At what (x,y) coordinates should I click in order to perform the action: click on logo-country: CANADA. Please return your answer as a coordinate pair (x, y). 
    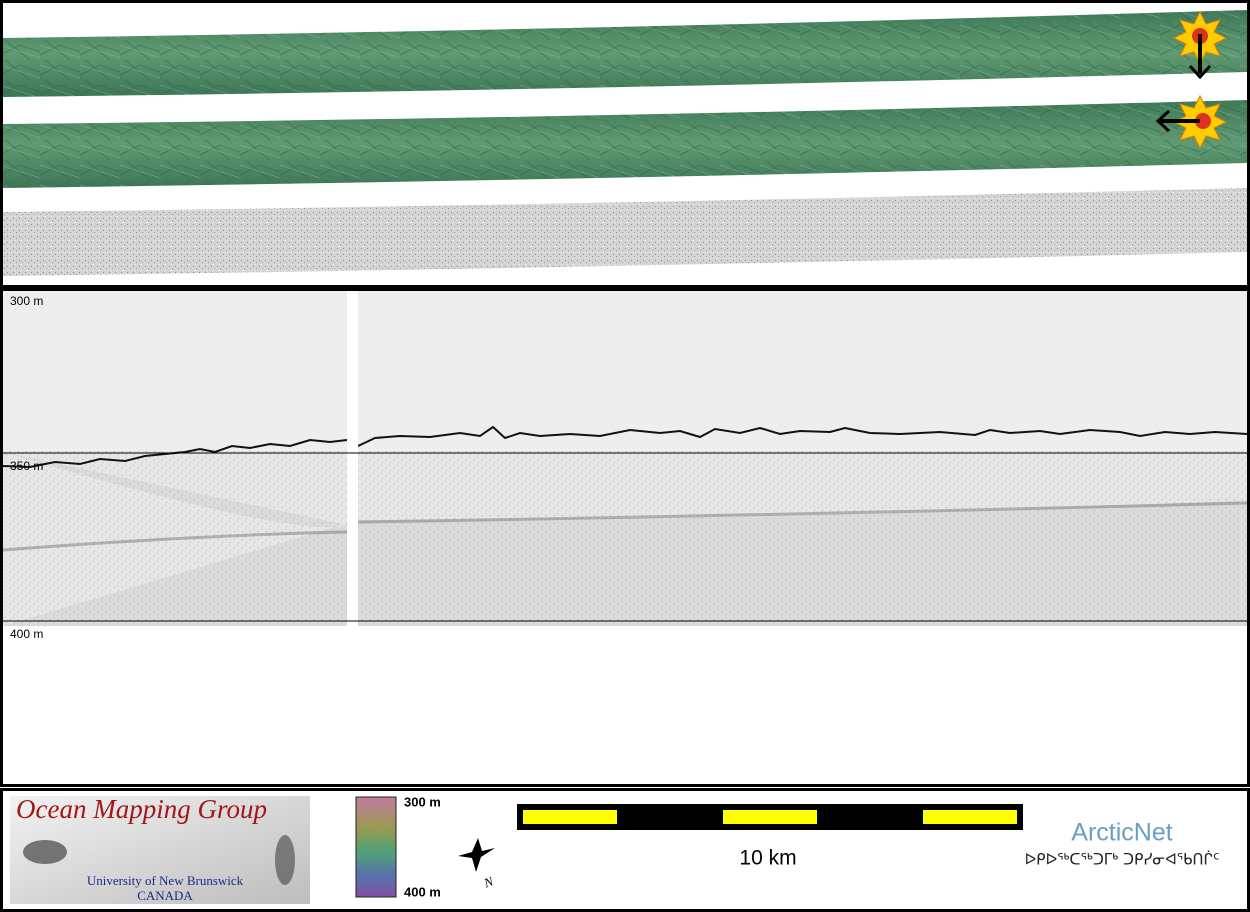
    Looking at the image, I should click on (165, 895).